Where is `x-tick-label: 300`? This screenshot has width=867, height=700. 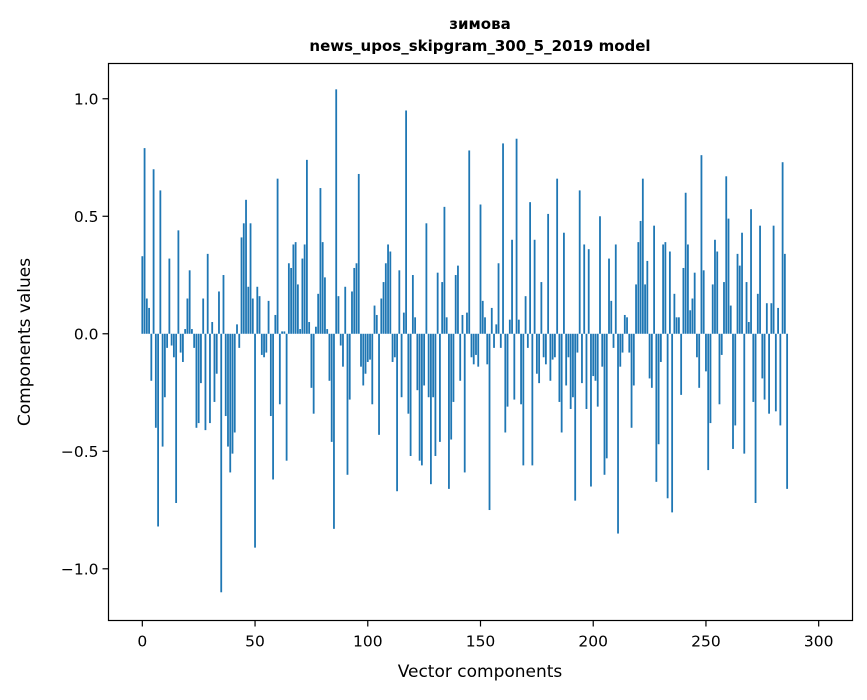 x-tick-label: 300 is located at coordinates (819, 642).